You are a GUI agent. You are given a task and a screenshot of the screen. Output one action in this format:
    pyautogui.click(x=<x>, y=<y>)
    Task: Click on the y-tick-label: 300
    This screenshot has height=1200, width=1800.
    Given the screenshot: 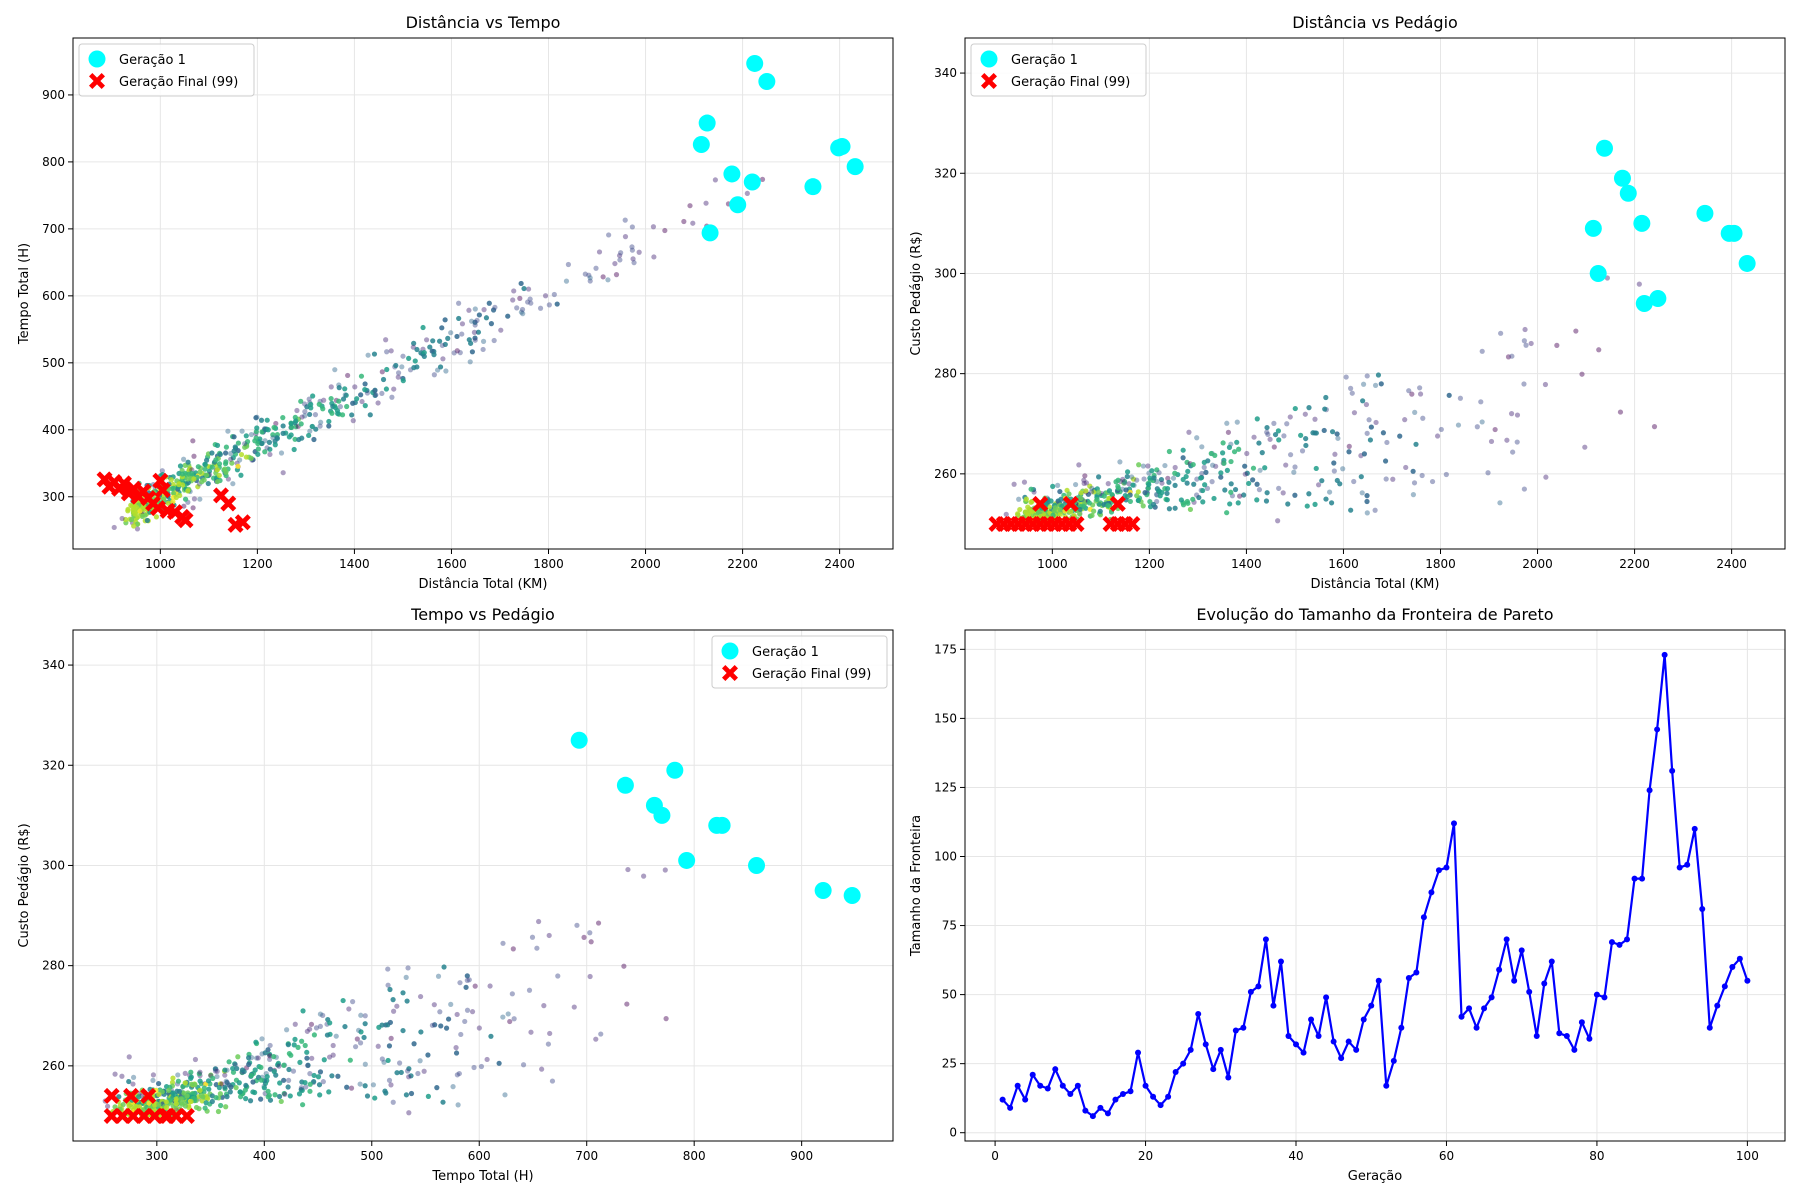 What is the action you would take?
    pyautogui.click(x=945, y=273)
    